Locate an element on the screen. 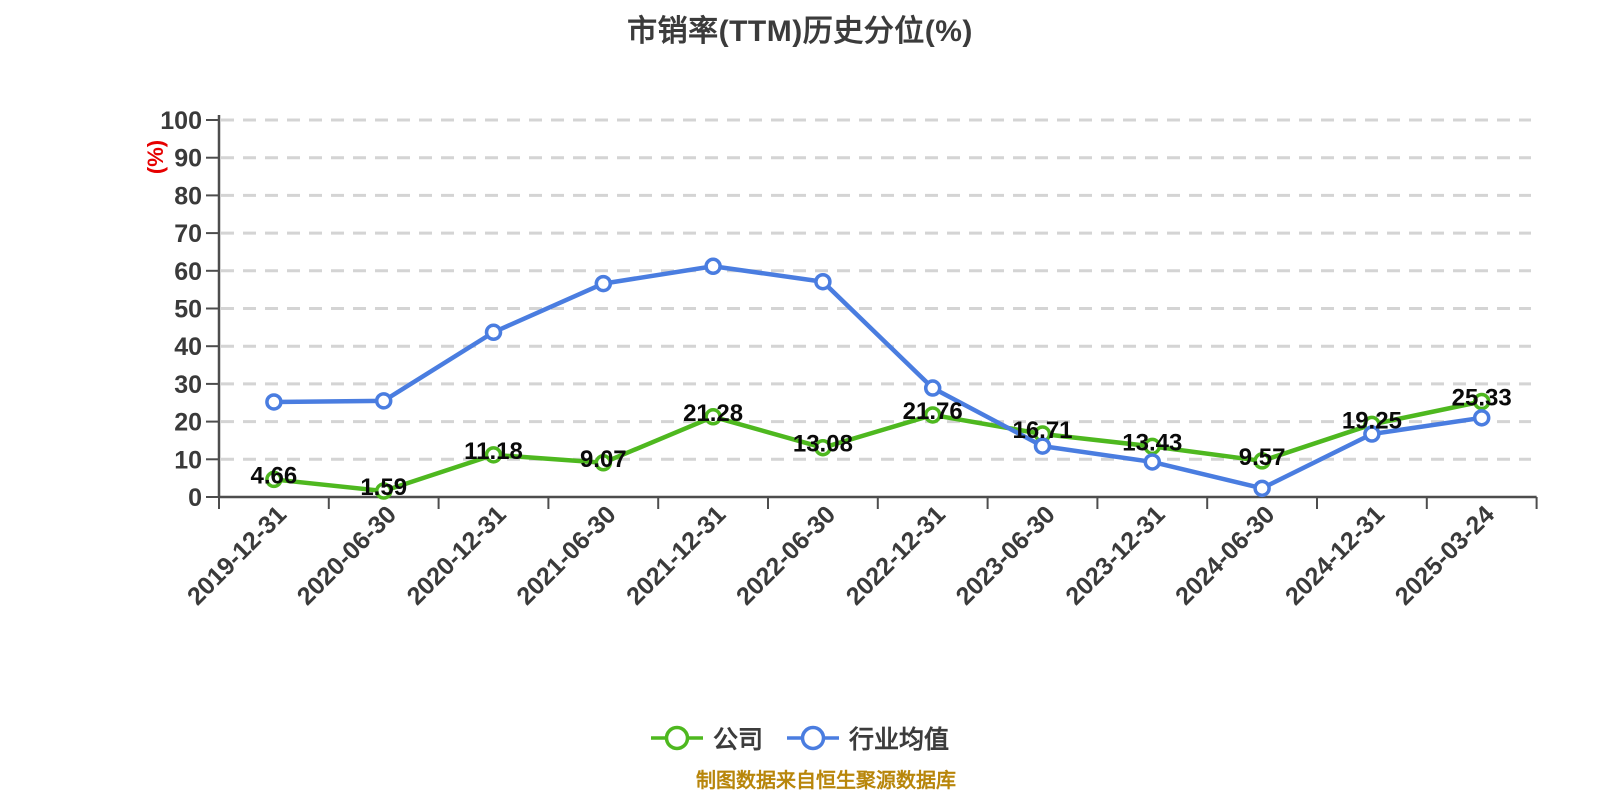 The image size is (1600, 800). y-tick-label: 80 is located at coordinates (188, 196).